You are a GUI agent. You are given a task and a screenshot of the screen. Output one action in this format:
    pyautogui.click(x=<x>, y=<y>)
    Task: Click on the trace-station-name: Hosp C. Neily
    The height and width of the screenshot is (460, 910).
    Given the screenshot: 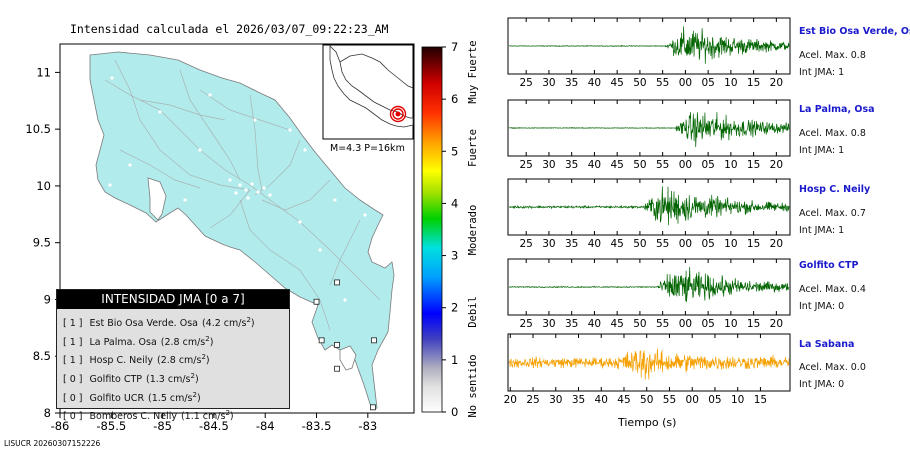 What is the action you would take?
    pyautogui.click(x=835, y=189)
    